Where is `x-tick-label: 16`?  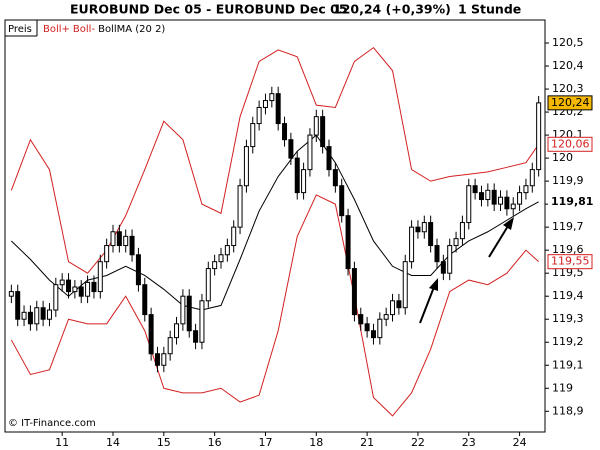
x-tick-label: 16 is located at coordinates (215, 442).